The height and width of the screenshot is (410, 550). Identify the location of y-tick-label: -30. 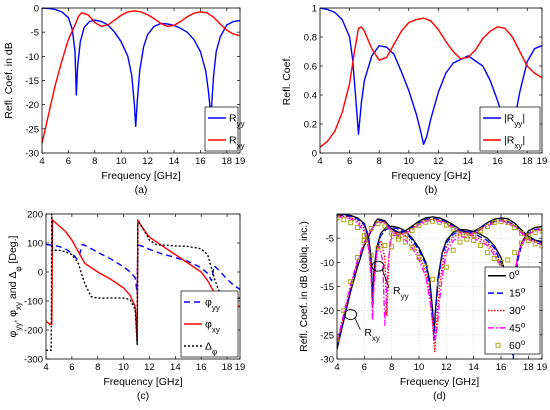
(327, 360).